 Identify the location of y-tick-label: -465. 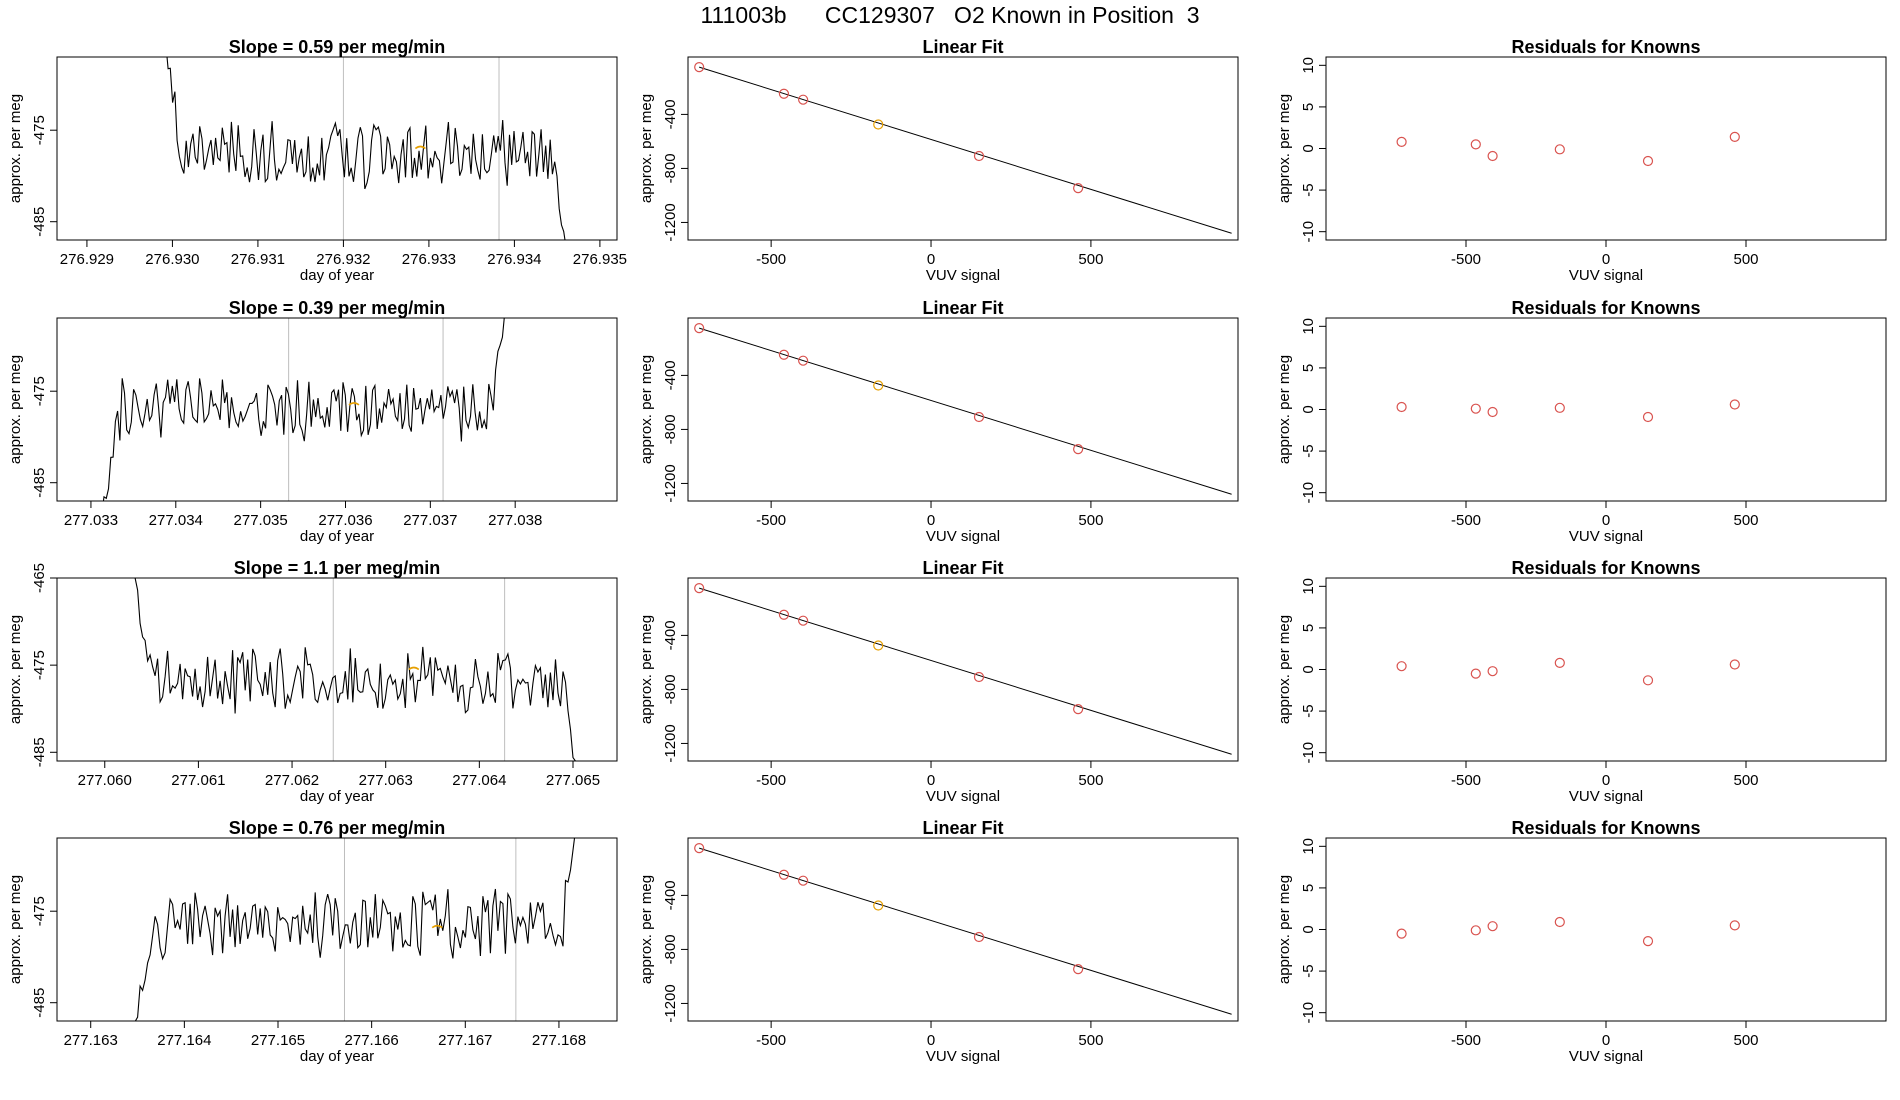
(39, 578).